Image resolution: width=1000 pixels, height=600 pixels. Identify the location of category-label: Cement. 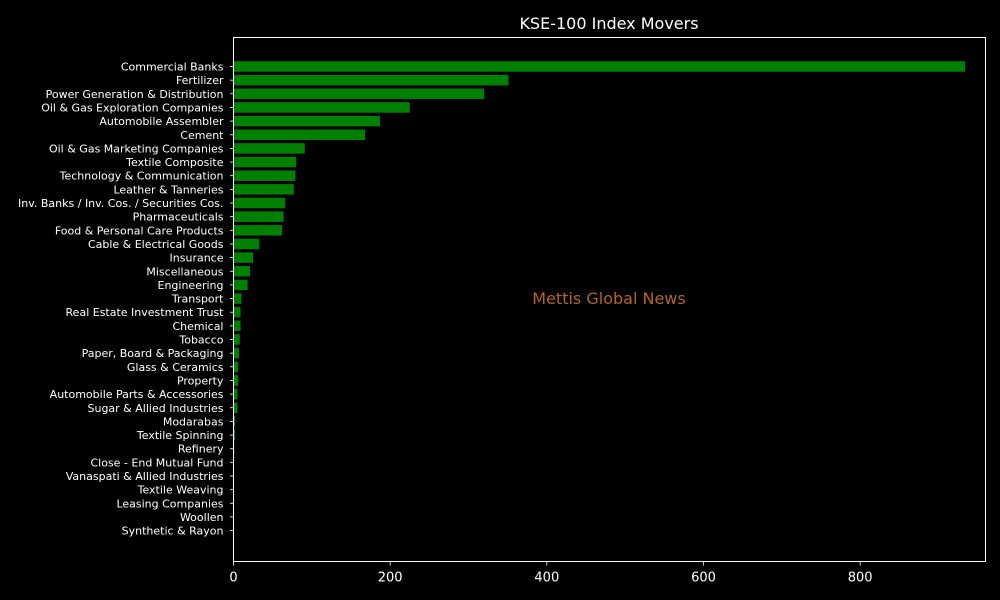
(202, 135).